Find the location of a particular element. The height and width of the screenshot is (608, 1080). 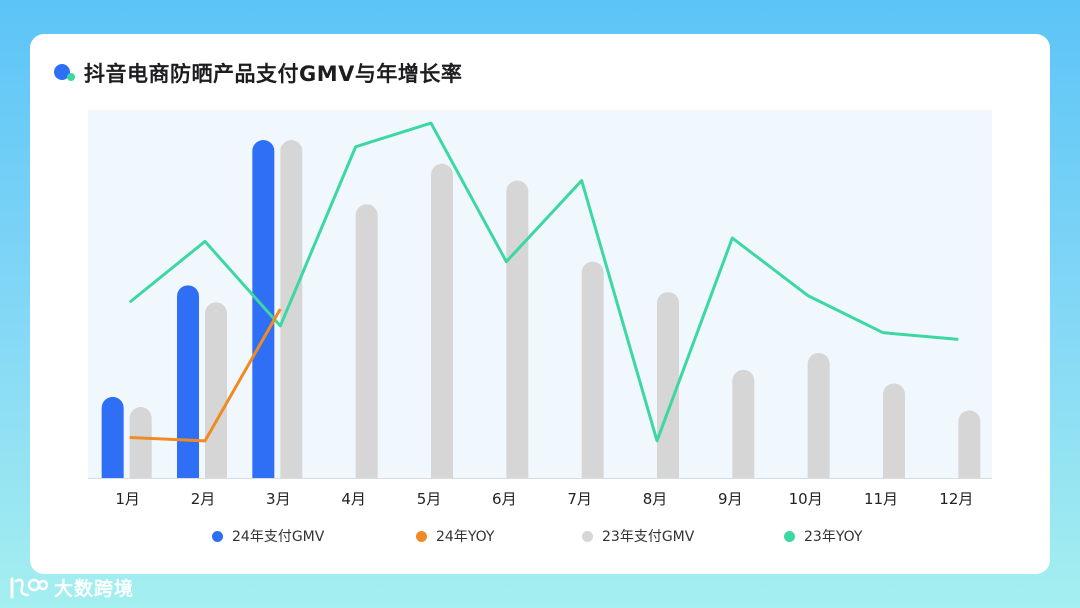

x-tick-label: 5月 is located at coordinates (429, 499).